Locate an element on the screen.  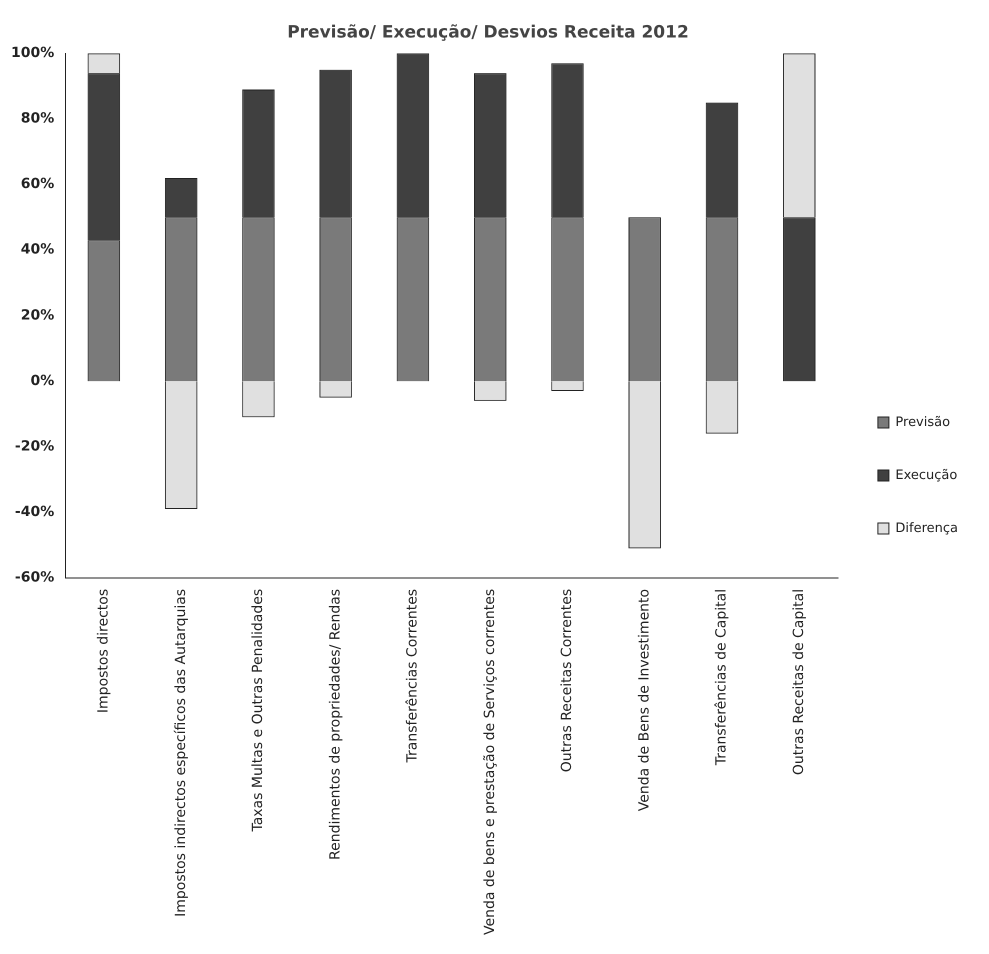
x-tick-label: Impostos directos is located at coordinates (104, 651).